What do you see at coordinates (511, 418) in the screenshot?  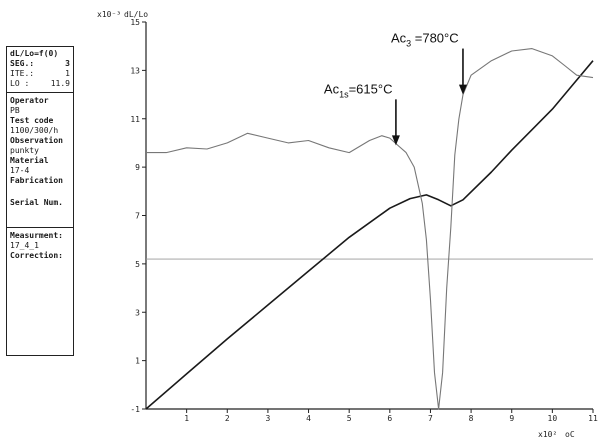 I see `x-tick-label: 9` at bounding box center [511, 418].